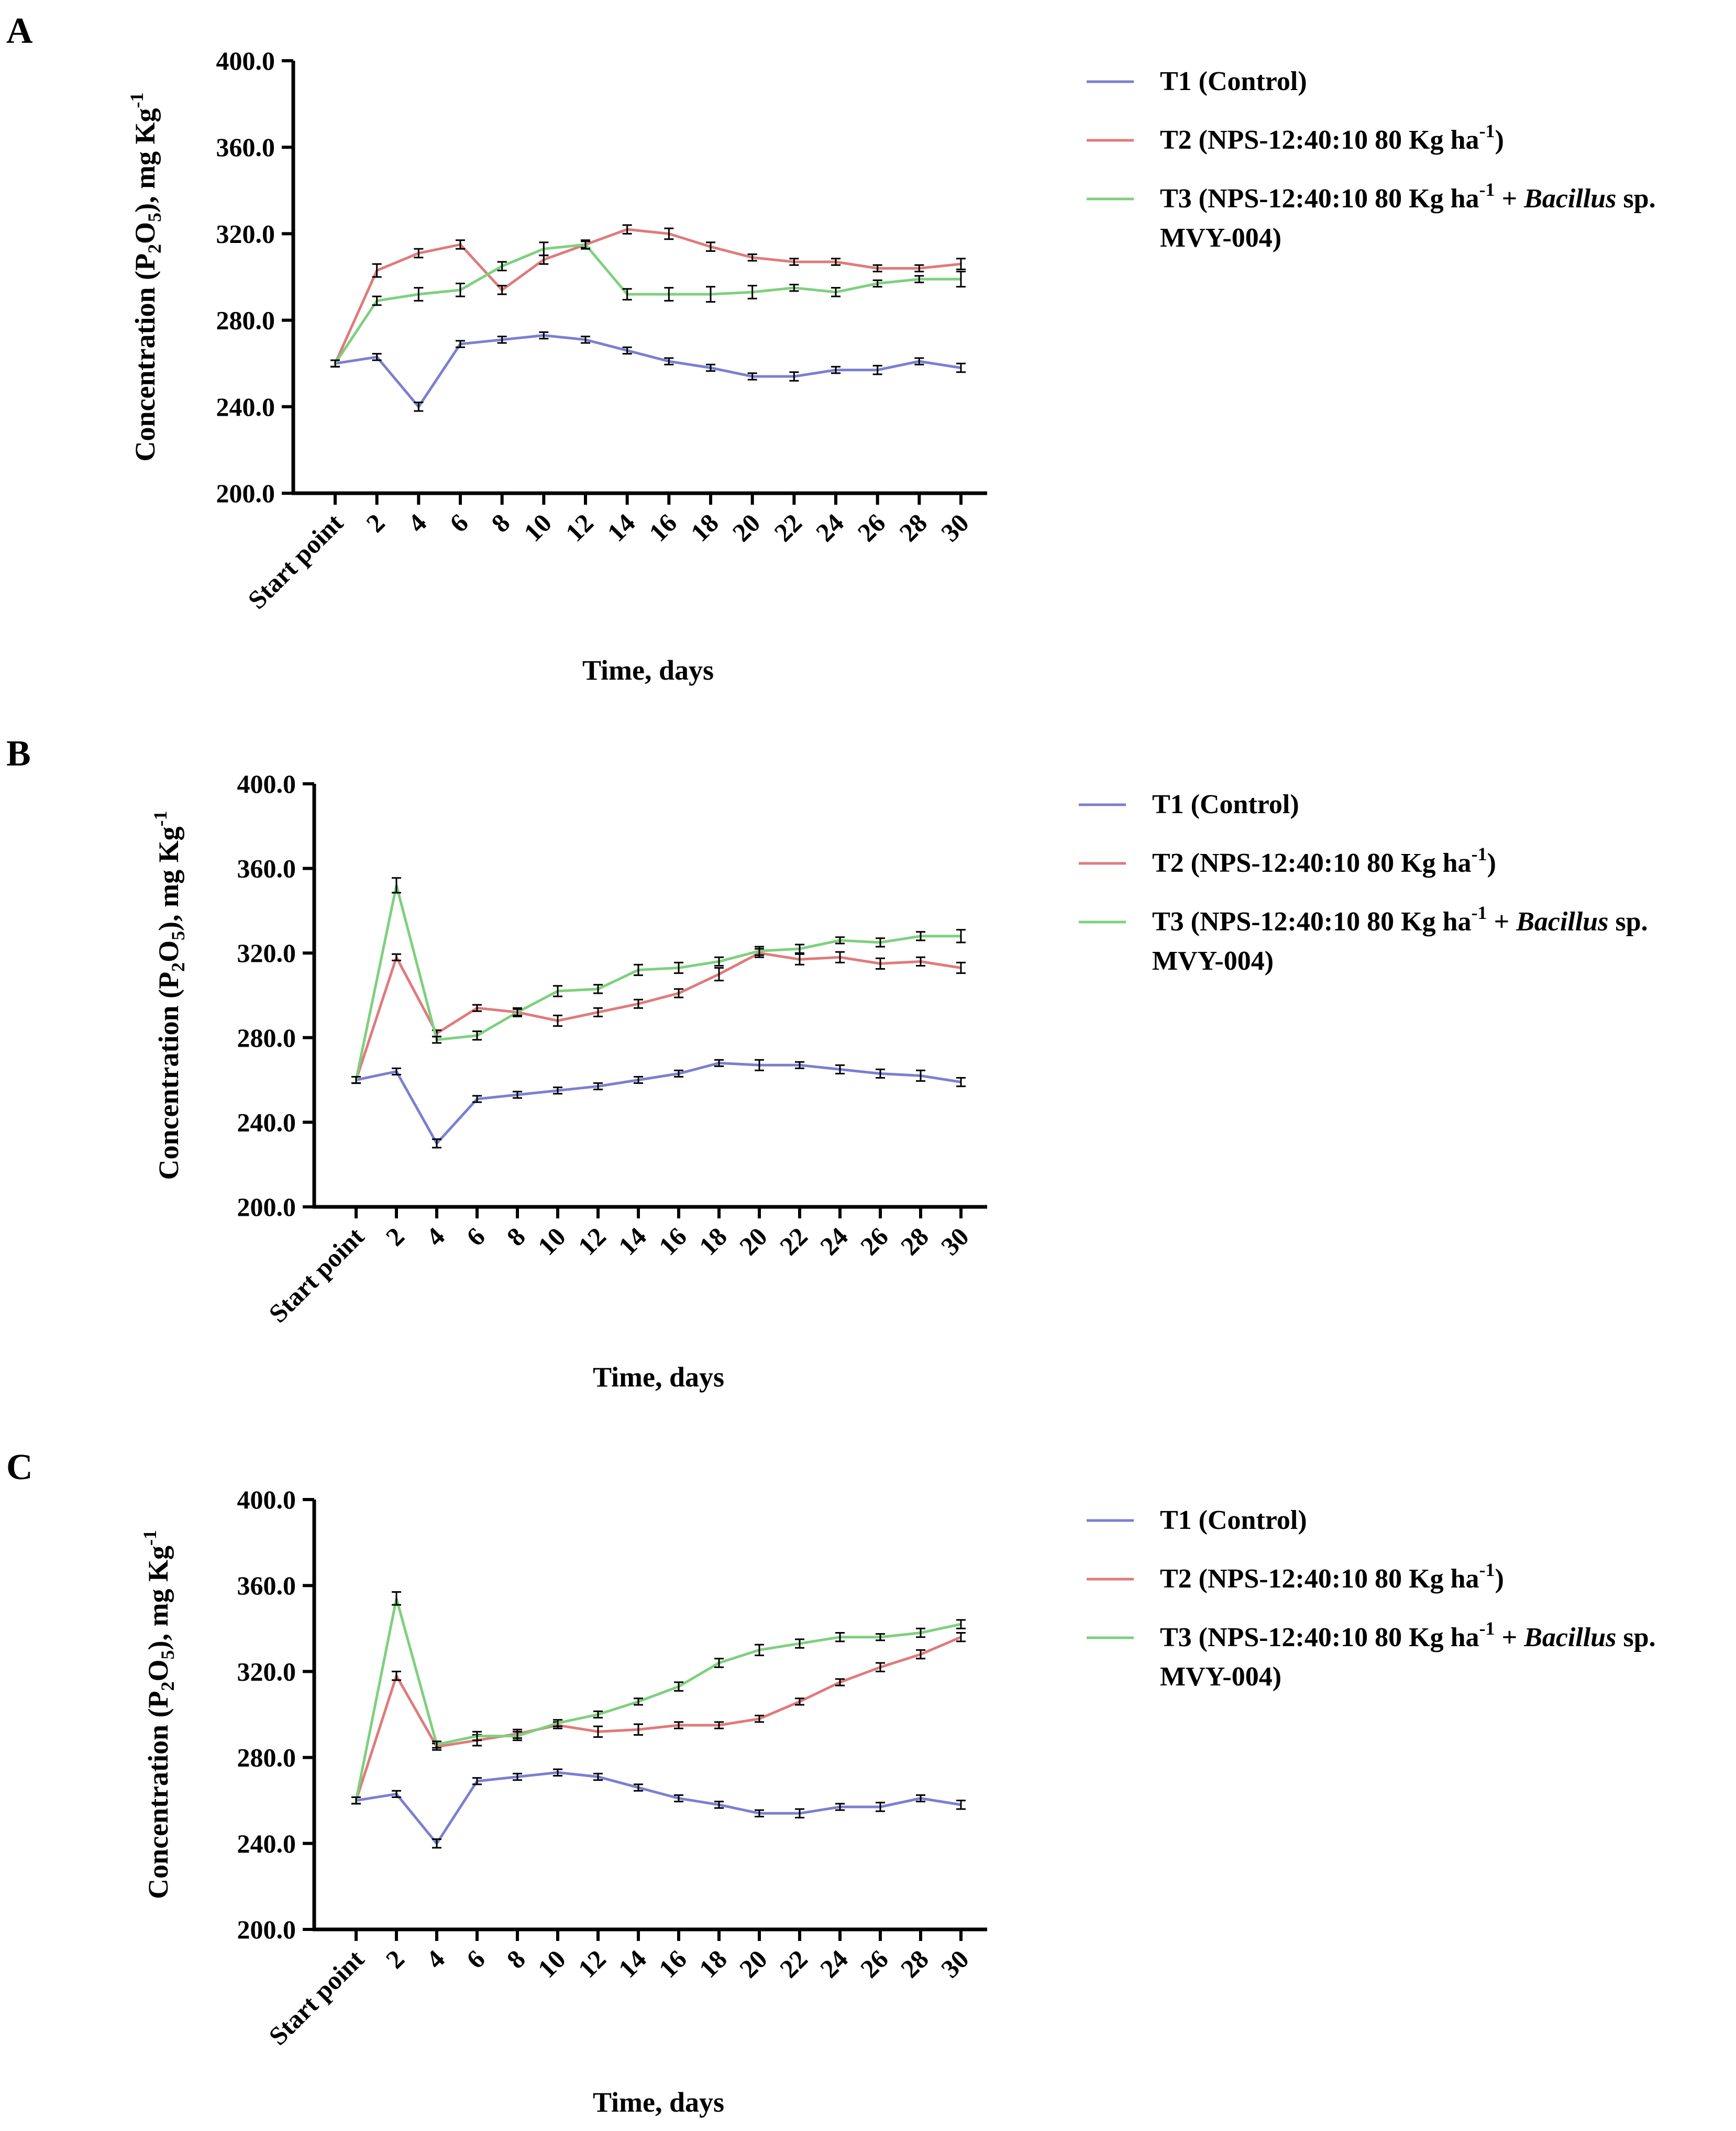 The height and width of the screenshot is (2131, 1736). I want to click on legend-label-t1: T1 (Control), so click(1233, 1520).